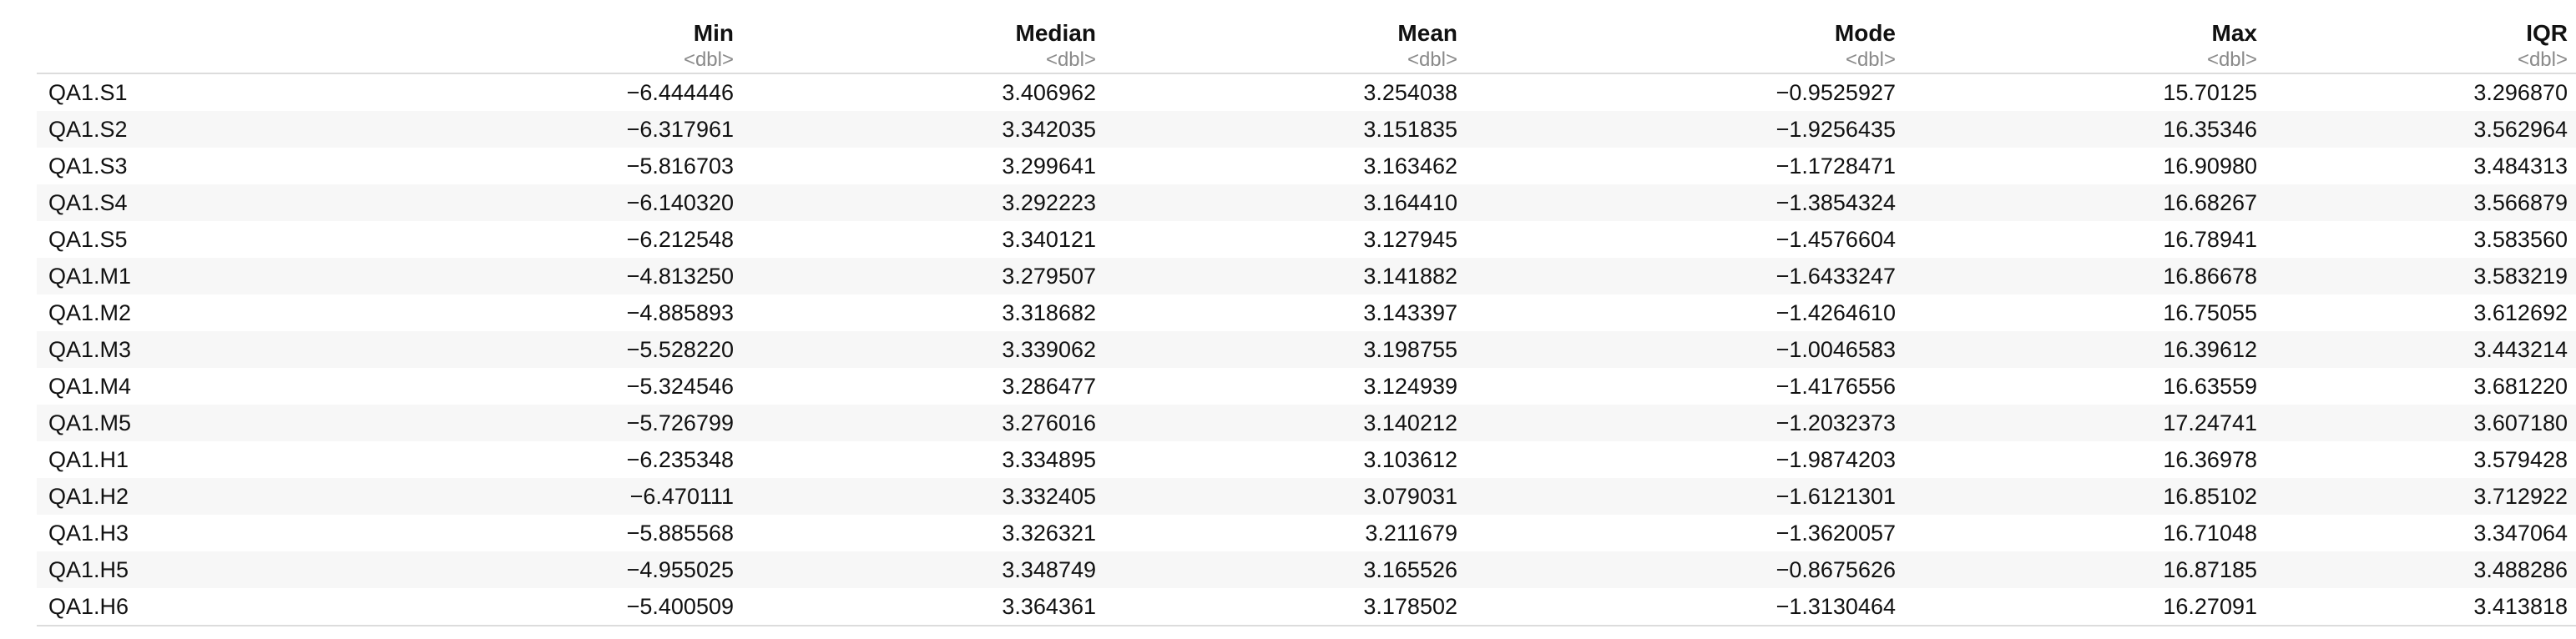  What do you see at coordinates (1049, 569) in the screenshot?
I see `table-cell: 3.348749` at bounding box center [1049, 569].